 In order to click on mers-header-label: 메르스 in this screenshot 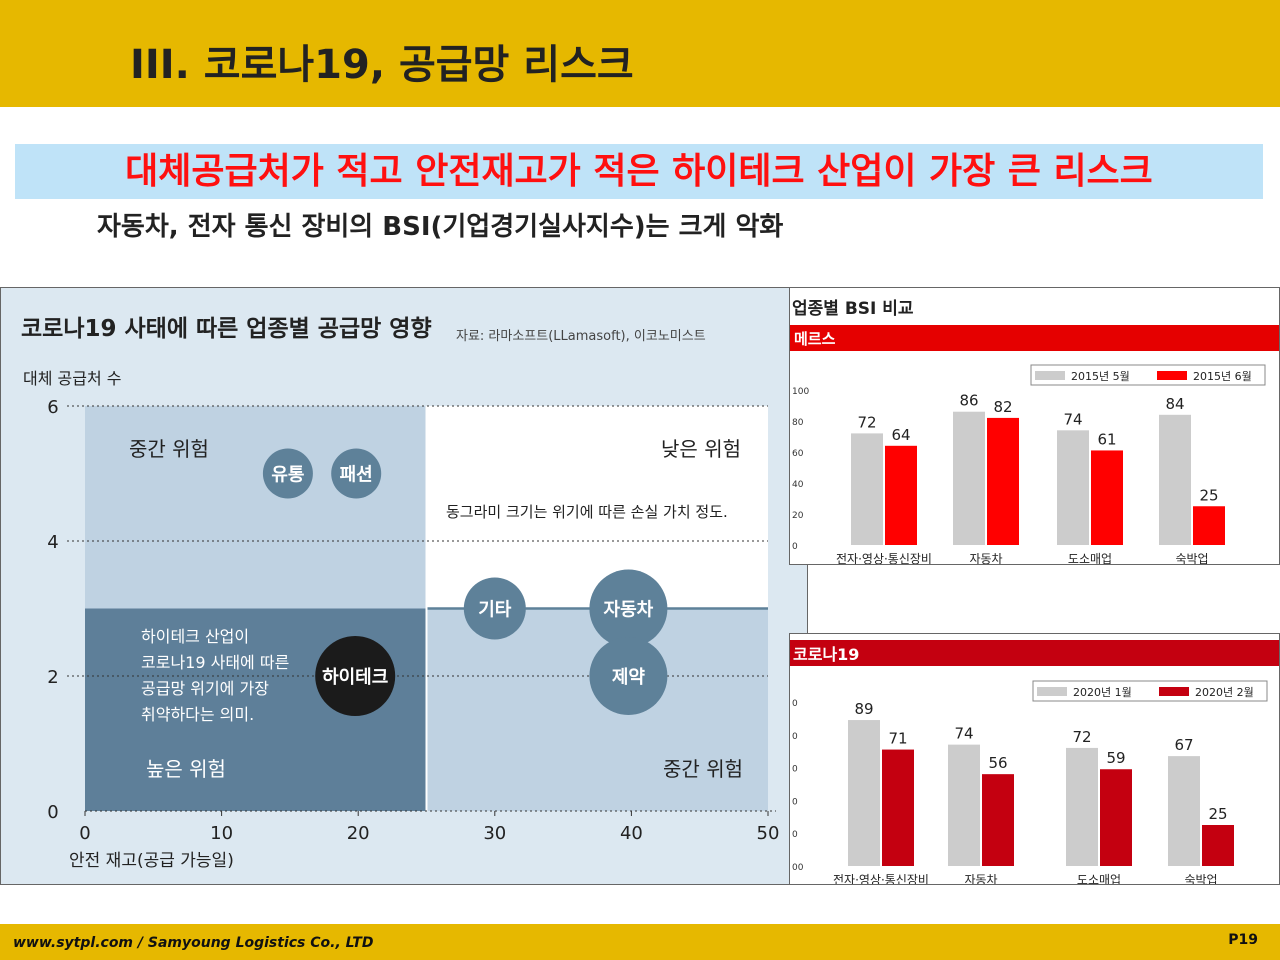, I will do `click(815, 339)`.